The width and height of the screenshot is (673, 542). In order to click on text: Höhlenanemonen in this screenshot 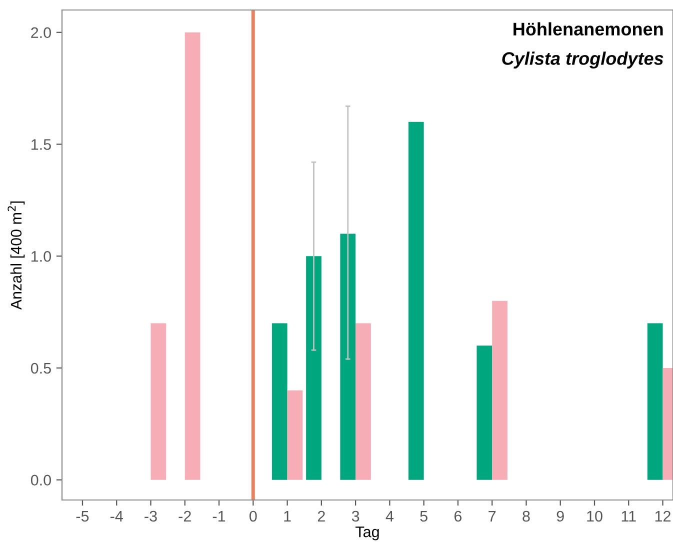, I will do `click(588, 29)`.